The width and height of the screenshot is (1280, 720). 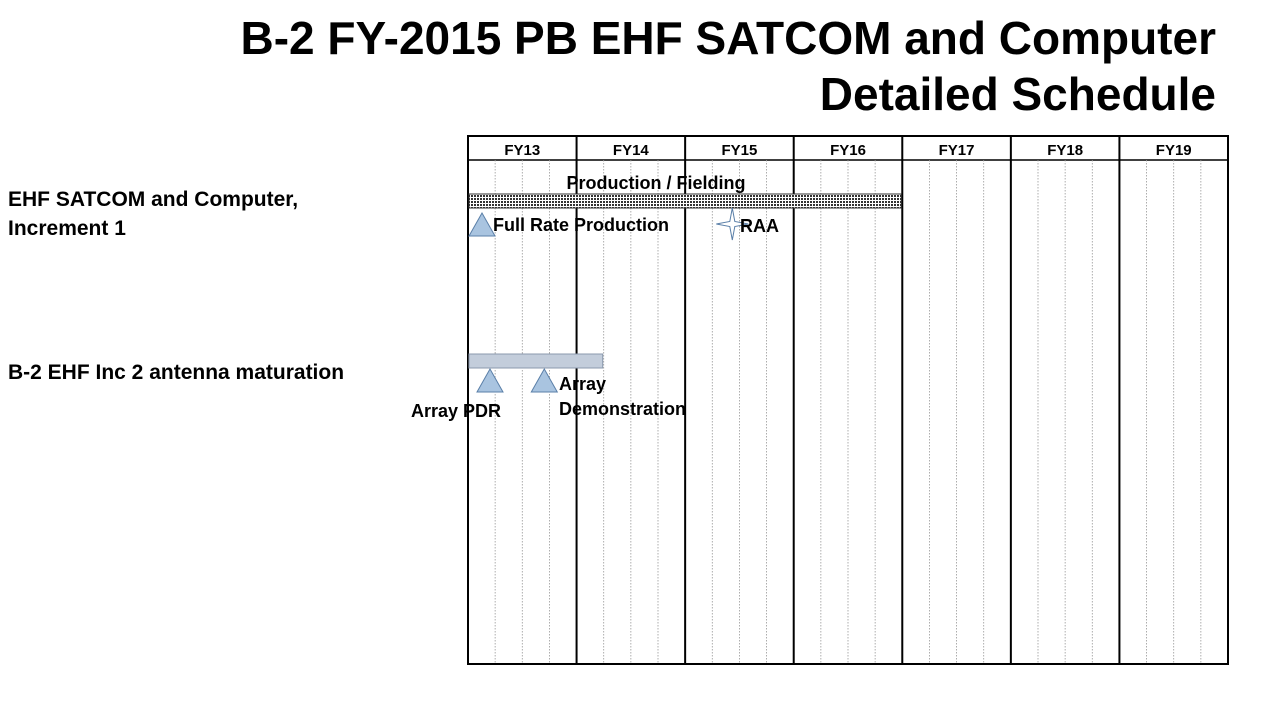 What do you see at coordinates (544, 380) in the screenshot?
I see `milestone-array-demonstration-icon` at bounding box center [544, 380].